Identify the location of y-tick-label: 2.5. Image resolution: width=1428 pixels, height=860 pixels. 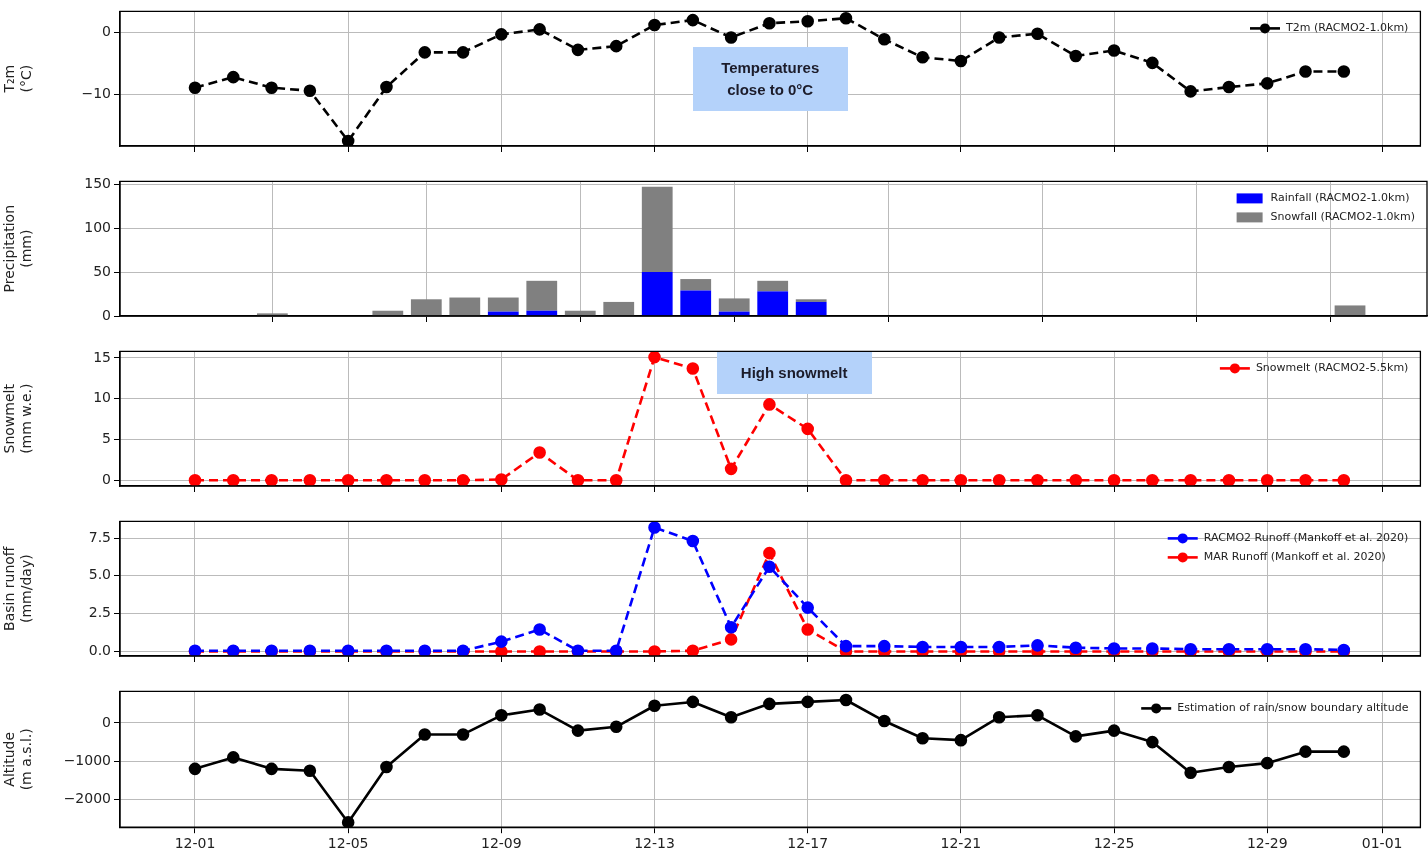
(99, 612).